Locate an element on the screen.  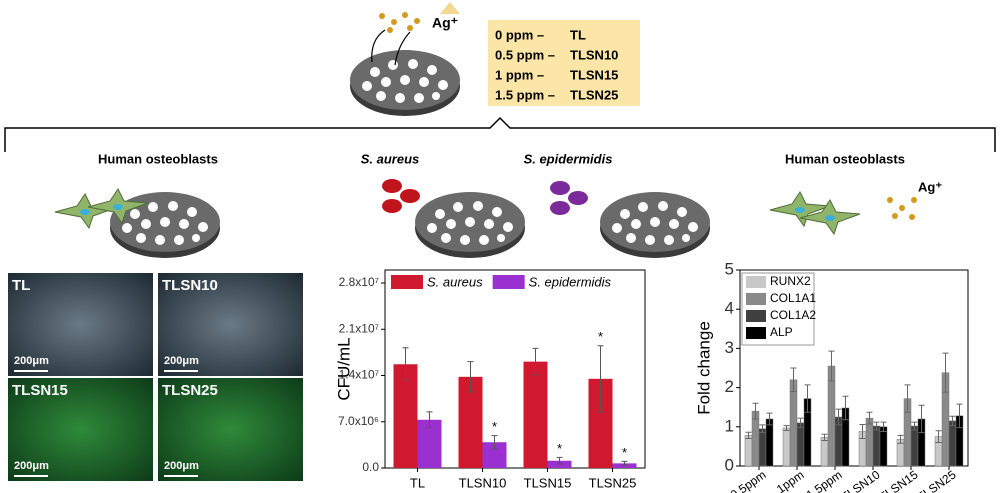
key-box is located at coordinates (564, 63).